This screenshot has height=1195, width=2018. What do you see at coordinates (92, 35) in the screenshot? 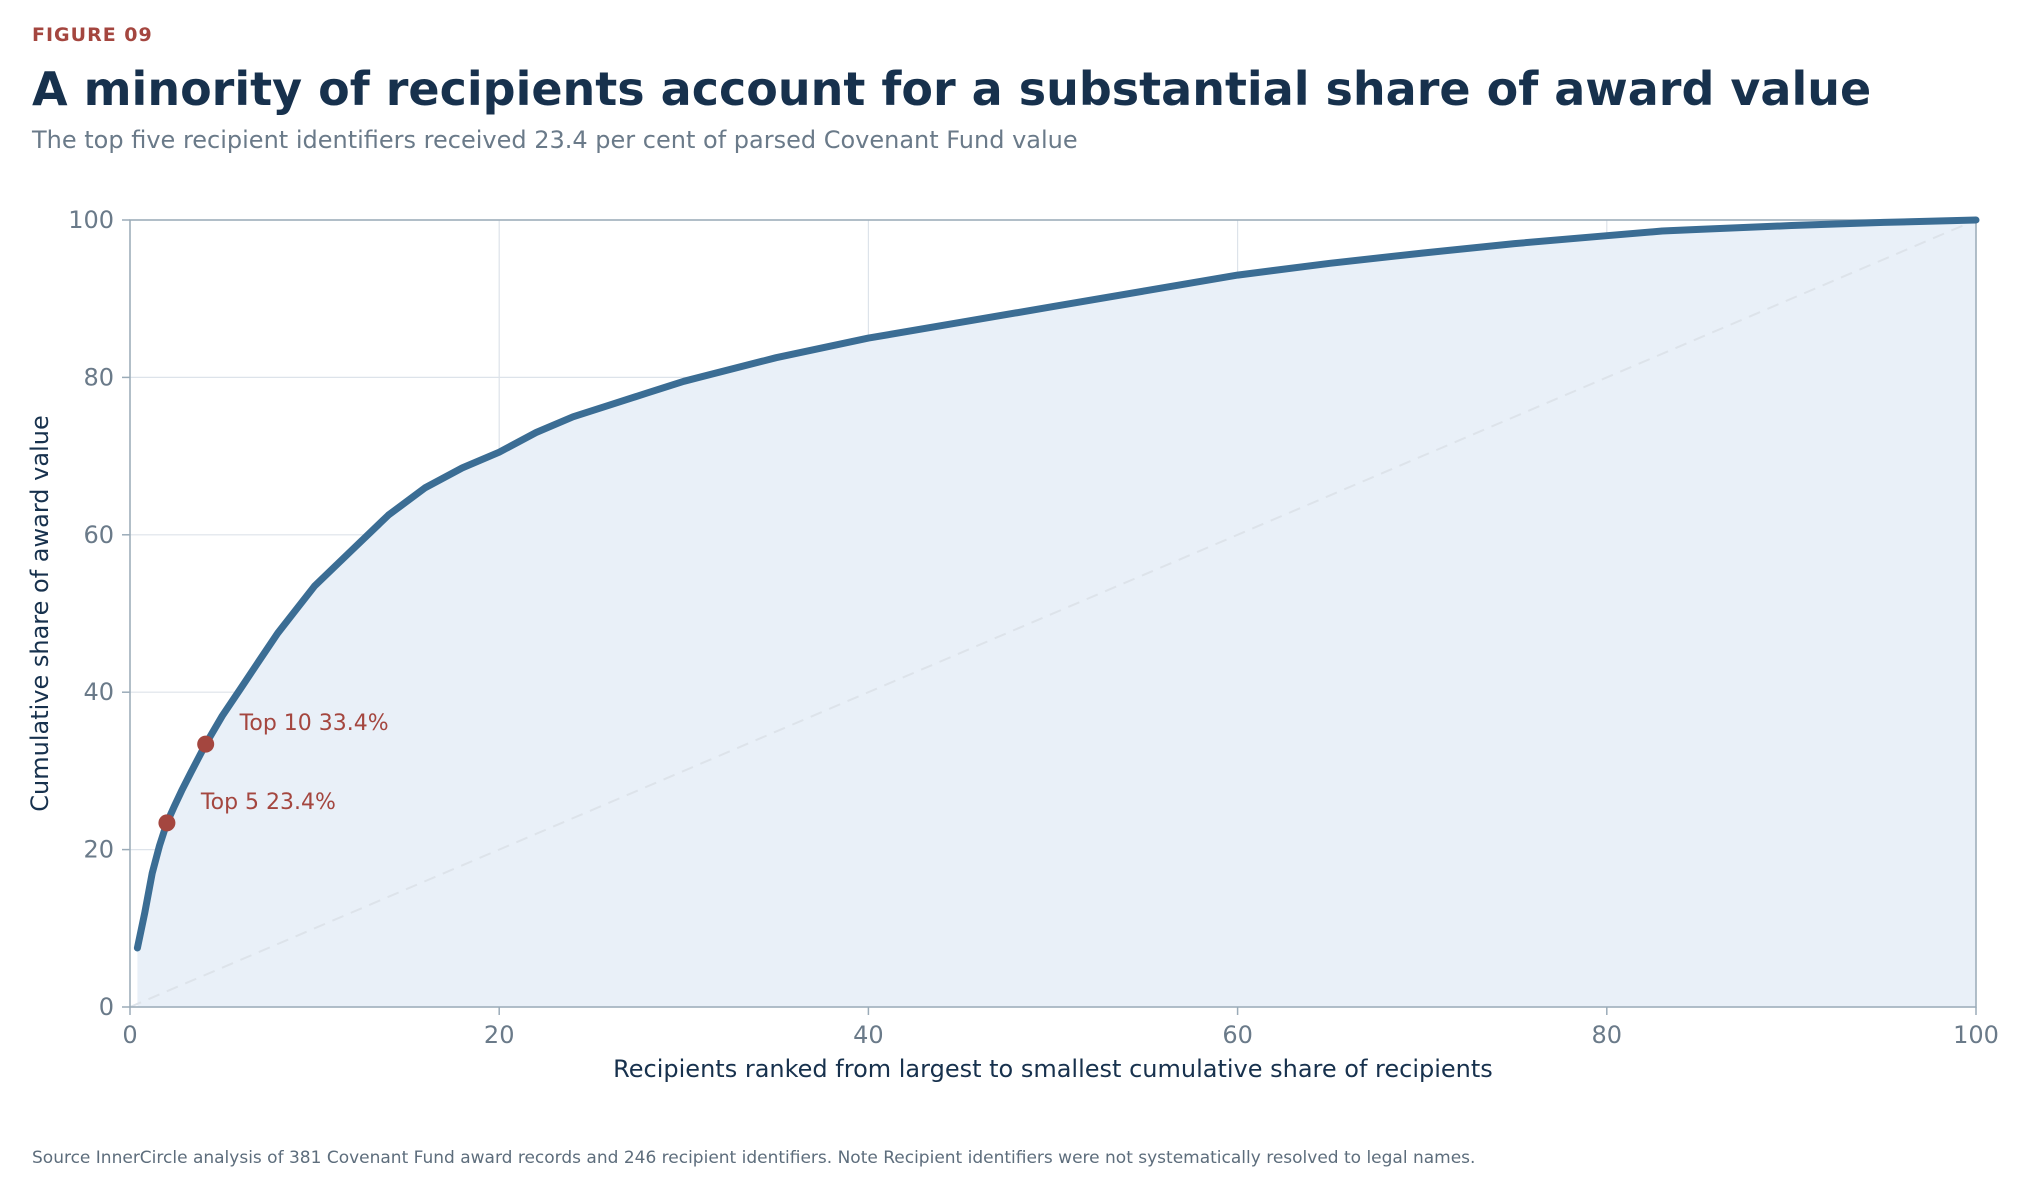
I see `figure-label: FIGURE 09` at bounding box center [92, 35].